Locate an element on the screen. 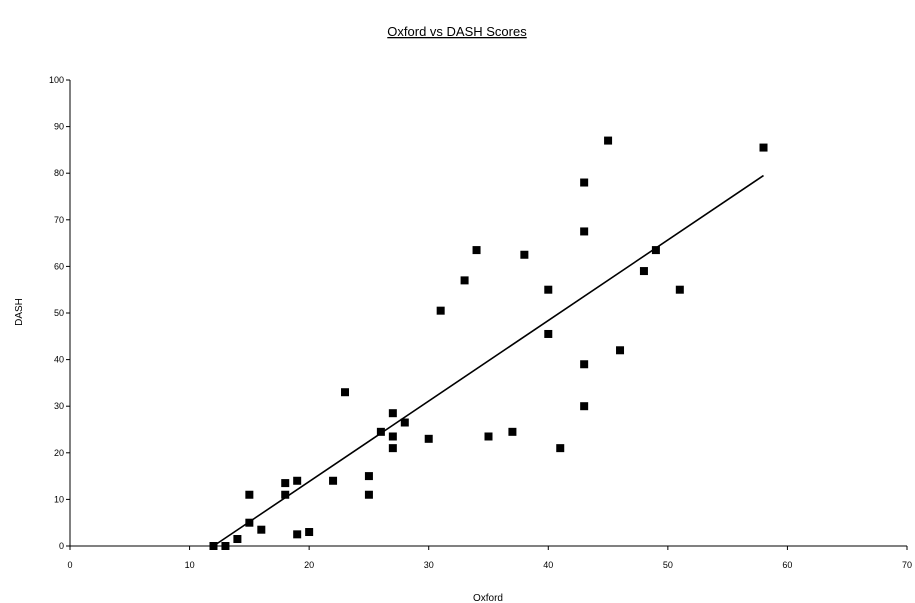  y-tick-label: 10 is located at coordinates (59, 499).